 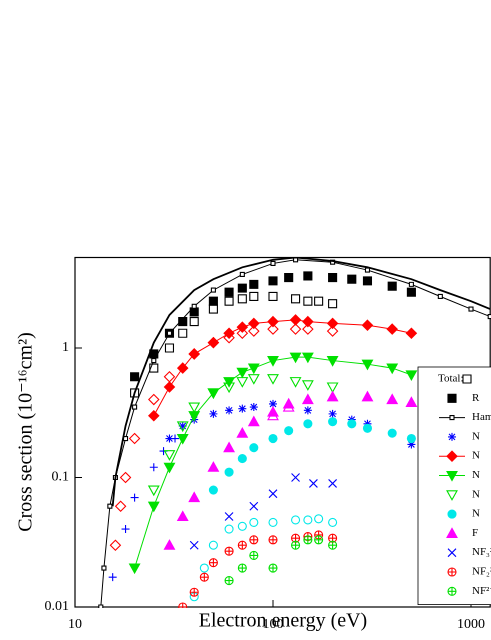 I want to click on y-tick-label: 1, so click(x=65, y=347).